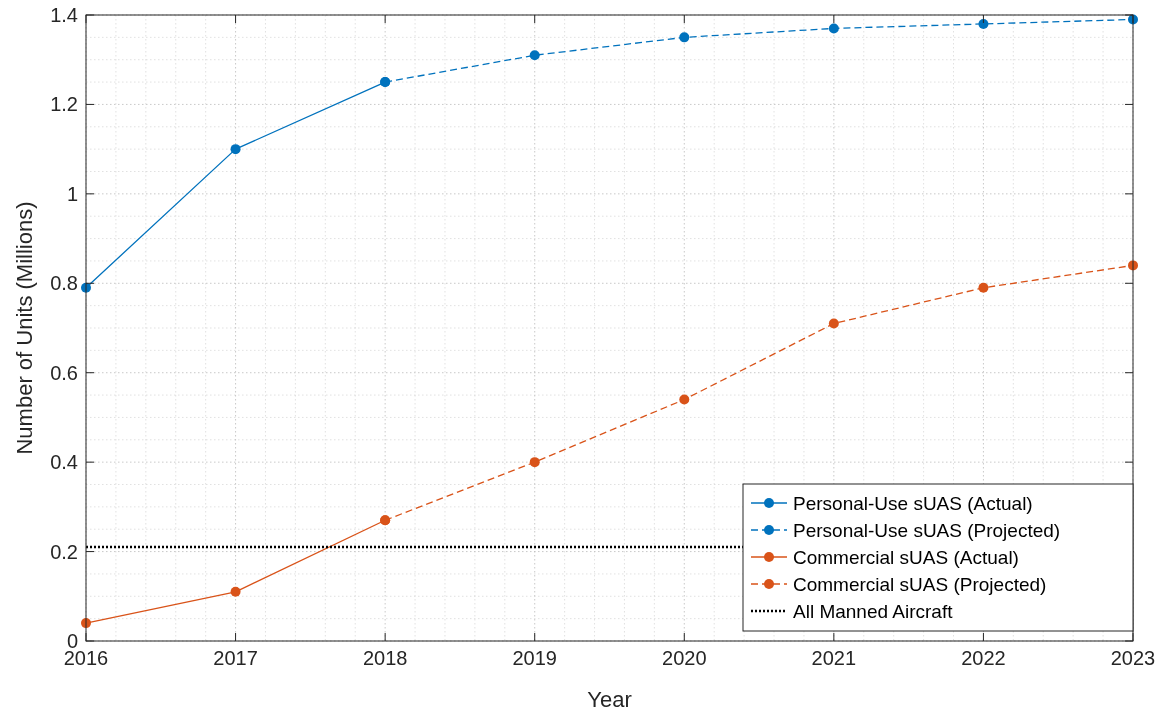 This screenshot has height=719, width=1167. What do you see at coordinates (609, 699) in the screenshot?
I see `x-axis-title: Year` at bounding box center [609, 699].